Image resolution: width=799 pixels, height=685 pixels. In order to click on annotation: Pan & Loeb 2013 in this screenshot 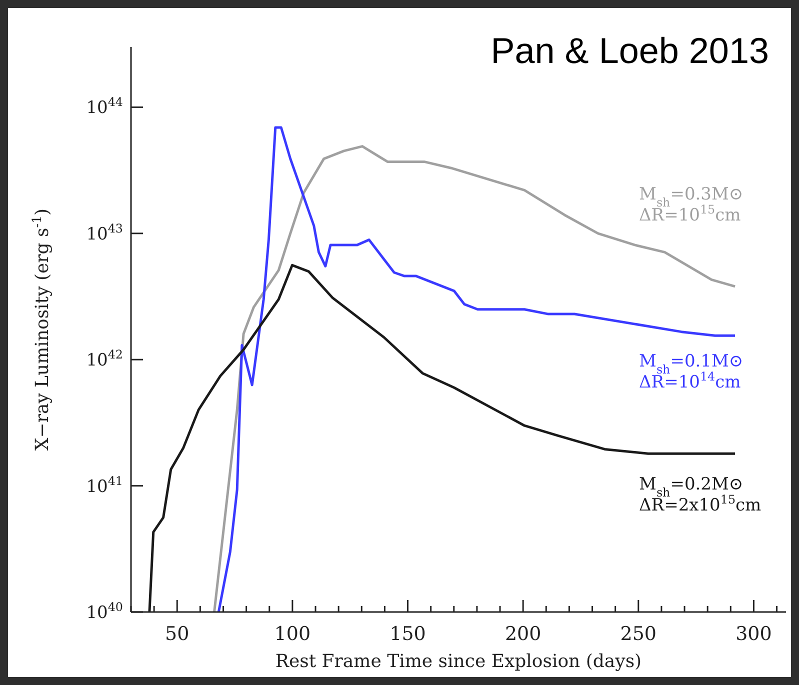, I will do `click(629, 51)`.